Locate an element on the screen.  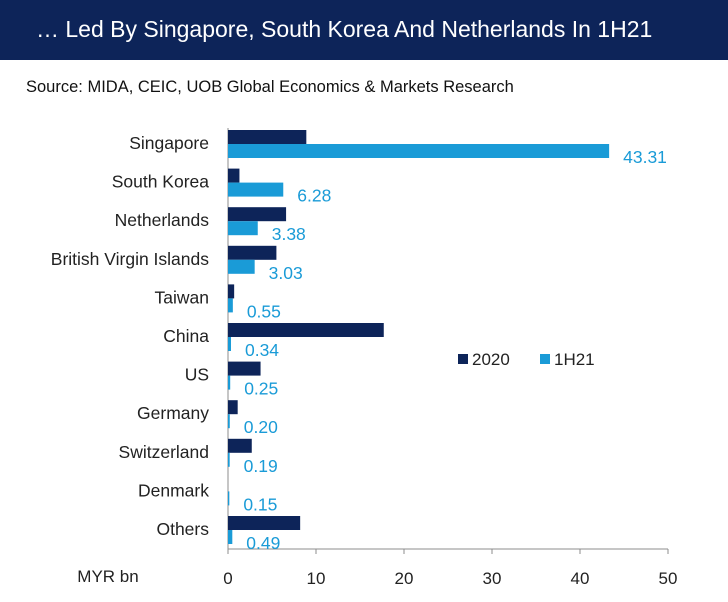
data-label: 0.34 is located at coordinates (262, 350).